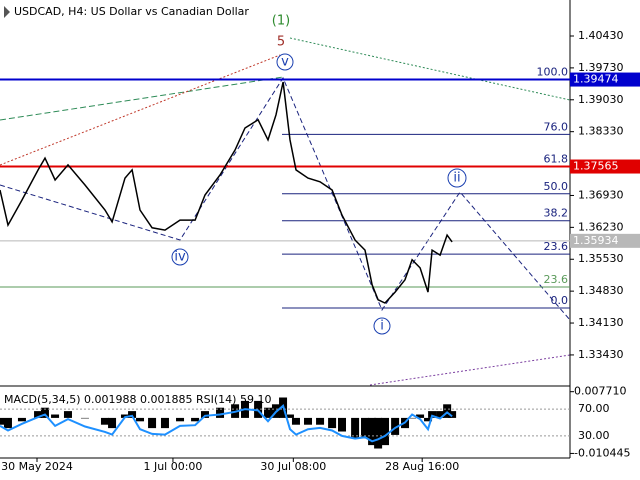  Describe the element at coordinates (172, 466) in the screenshot. I see `x-tick-label: 1 Jul 00:00` at that location.